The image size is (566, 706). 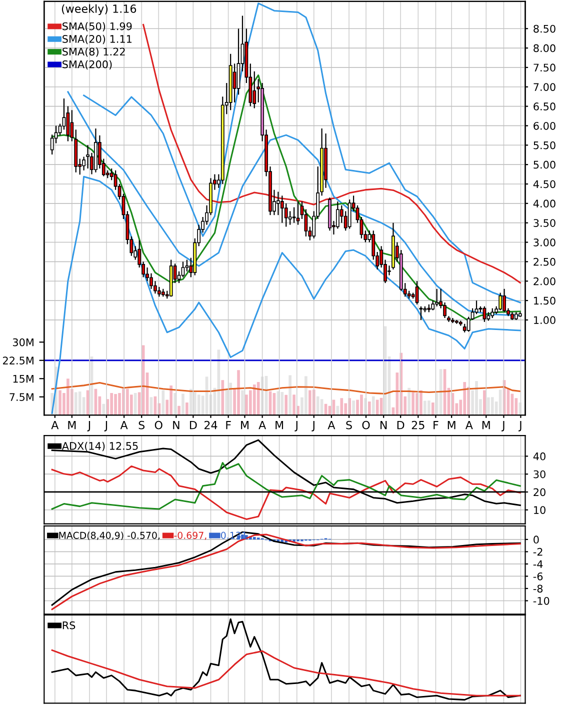 What do you see at coordinates (545, 223) in the screenshot?
I see `y-tick-label: 3.50` at bounding box center [545, 223].